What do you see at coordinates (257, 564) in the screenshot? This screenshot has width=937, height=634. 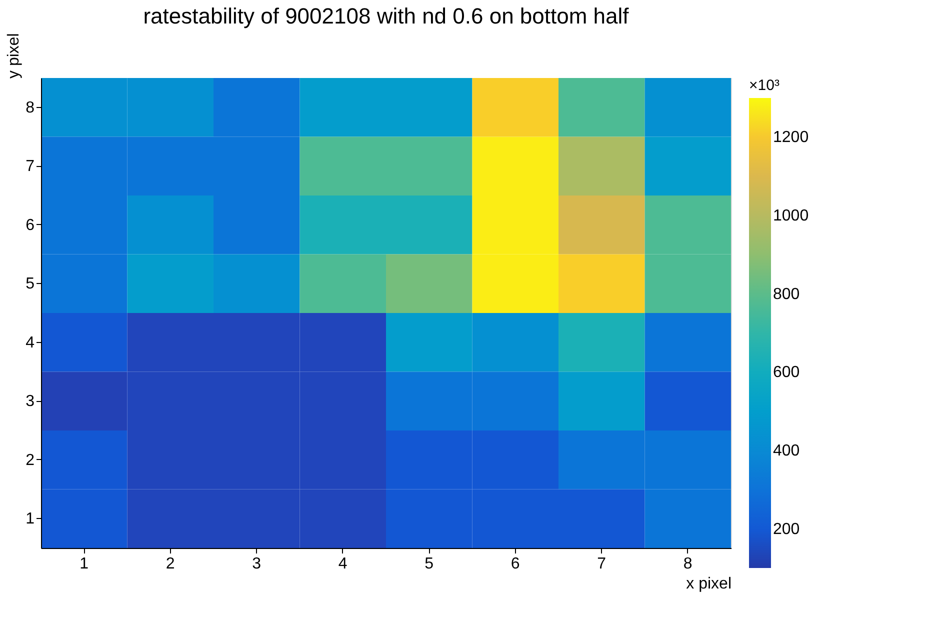 I see `x-tick-label: 3` at bounding box center [257, 564].